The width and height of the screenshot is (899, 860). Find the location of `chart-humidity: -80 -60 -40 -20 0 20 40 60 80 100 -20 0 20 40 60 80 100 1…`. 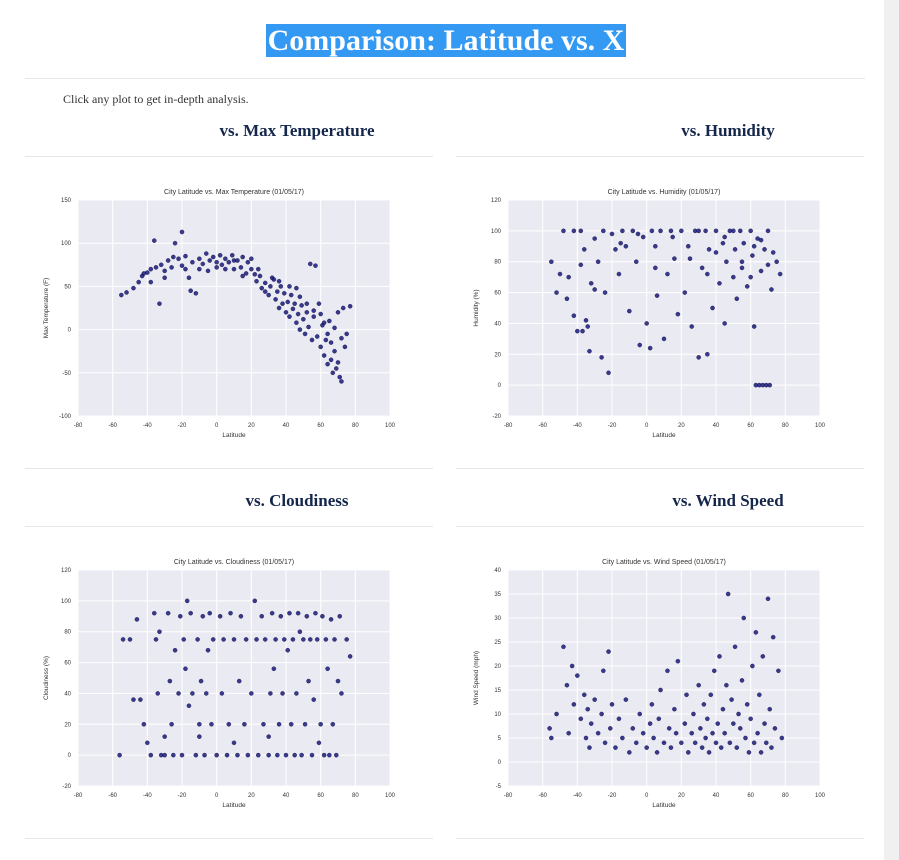

chart-humidity: -80 -60 -40 -20 0 20 40 60 80 100 -20 0 20 40 60 80 100 1… is located at coordinates (650, 315).